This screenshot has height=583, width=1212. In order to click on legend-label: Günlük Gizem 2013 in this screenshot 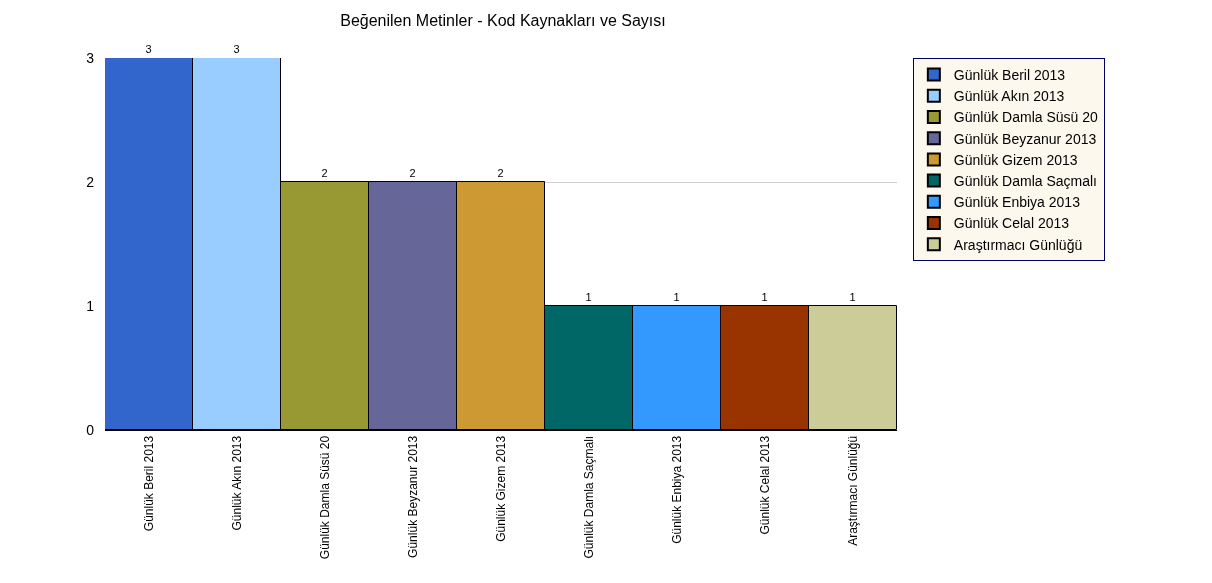, I will do `click(1015, 159)`.